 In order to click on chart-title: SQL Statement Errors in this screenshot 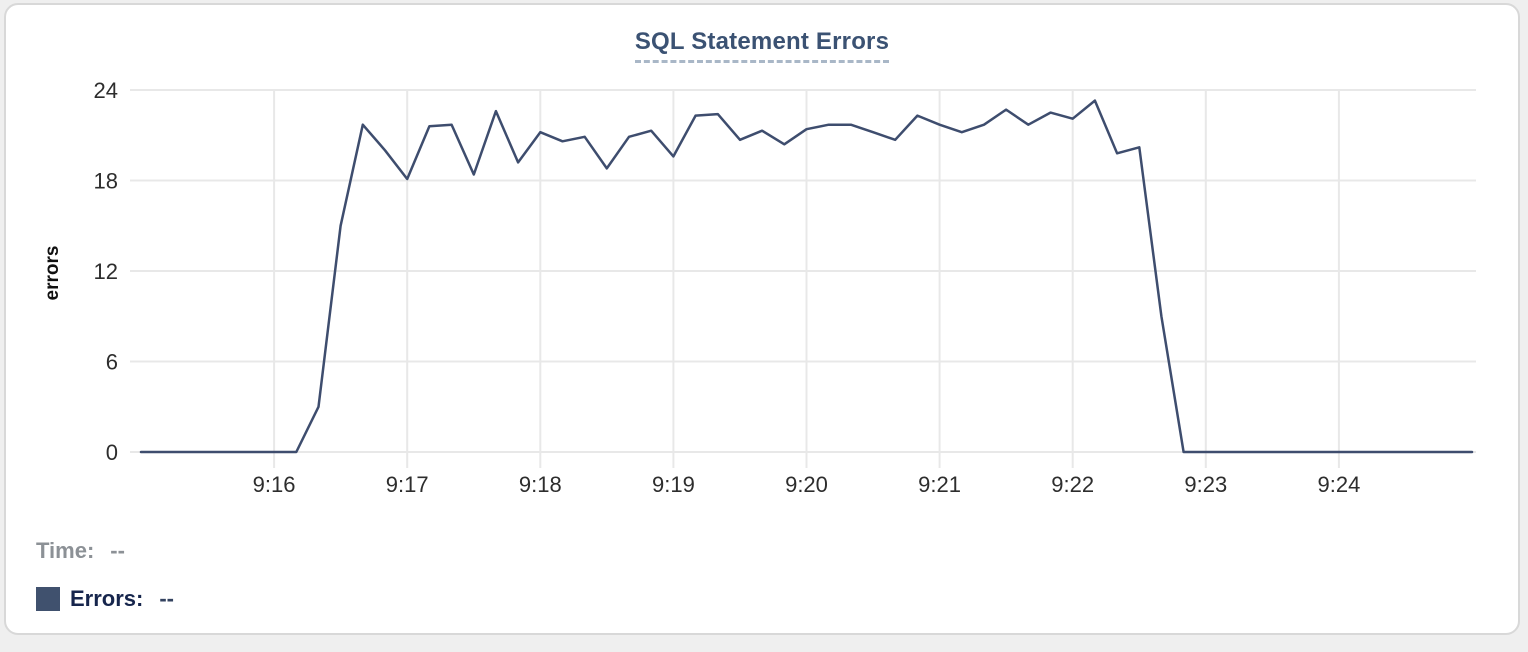, I will do `click(762, 45)`.